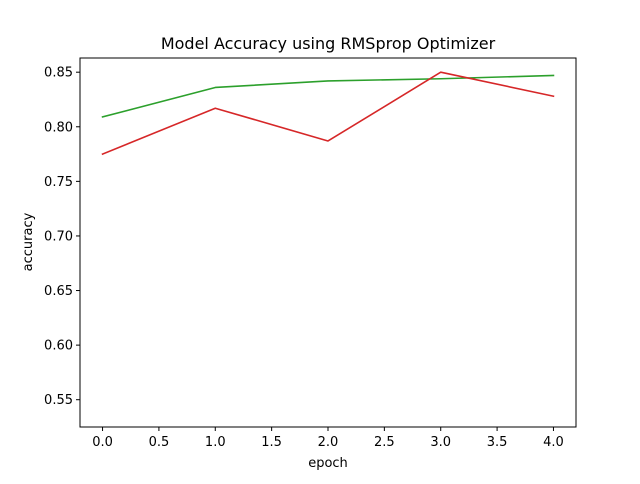 The width and height of the screenshot is (640, 484). I want to click on x-tick-label: 3.5, so click(497, 442).